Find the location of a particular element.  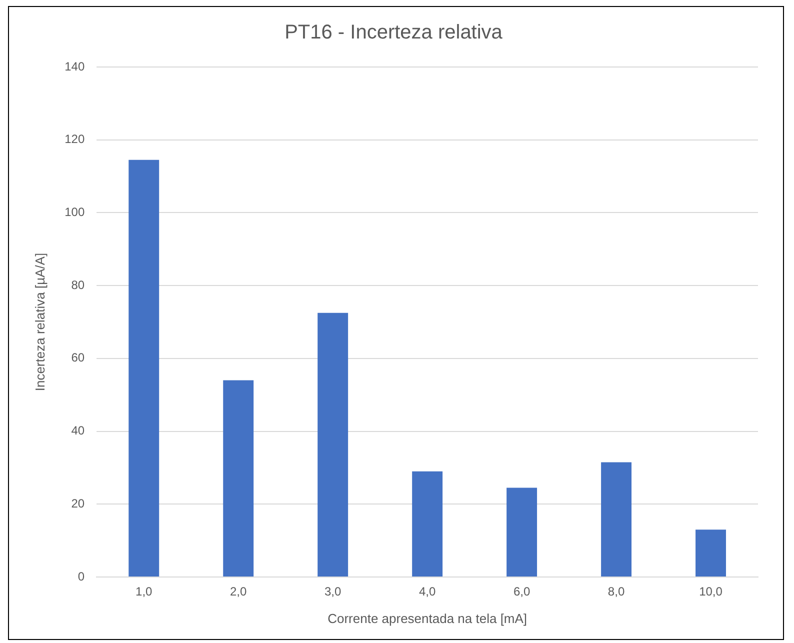

x-axis-title: Corrente apresentada na tela [mA] is located at coordinates (428, 618).